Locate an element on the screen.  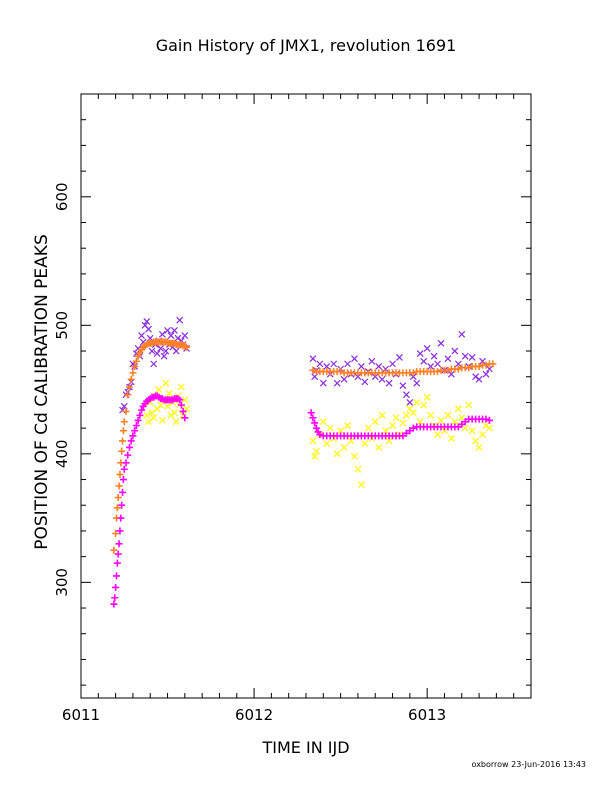
y-tick-label: 500 is located at coordinates (62, 325).